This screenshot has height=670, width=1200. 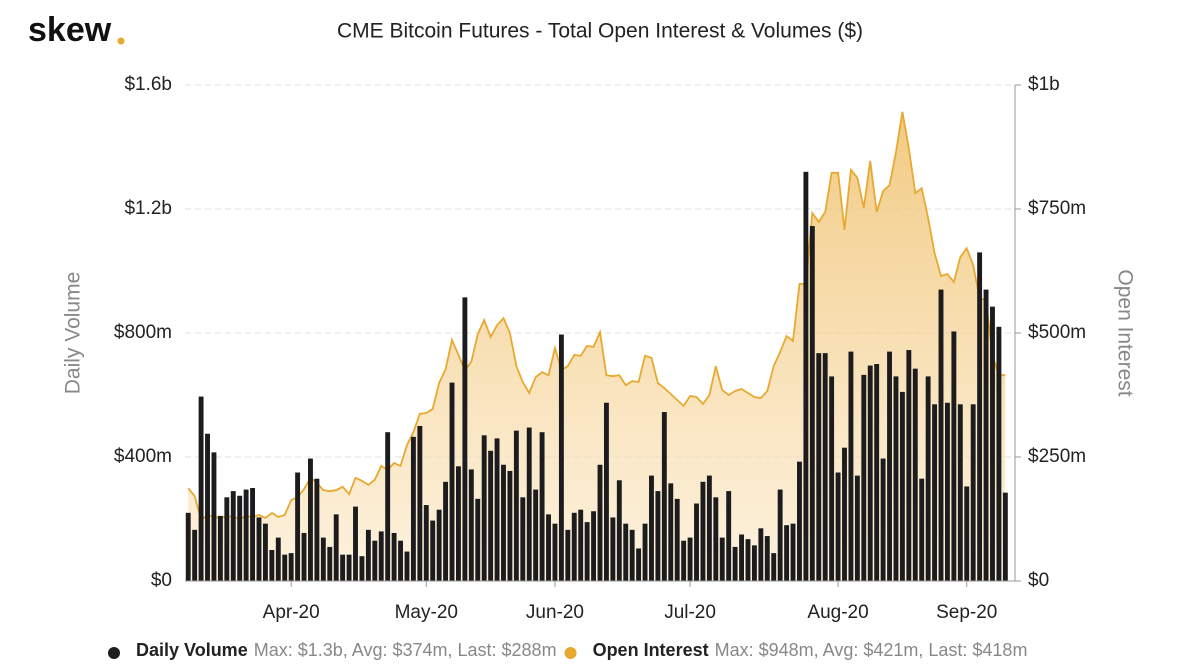 What do you see at coordinates (1044, 84) in the screenshot?
I see `y2-tick-label: $1b` at bounding box center [1044, 84].